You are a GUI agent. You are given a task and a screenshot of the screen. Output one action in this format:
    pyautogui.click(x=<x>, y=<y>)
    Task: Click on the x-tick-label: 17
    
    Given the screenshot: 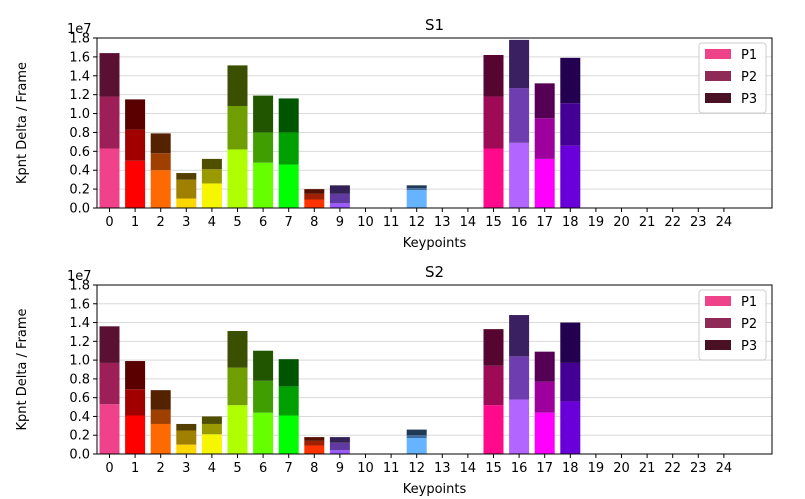 What is the action you would take?
    pyautogui.click(x=544, y=222)
    